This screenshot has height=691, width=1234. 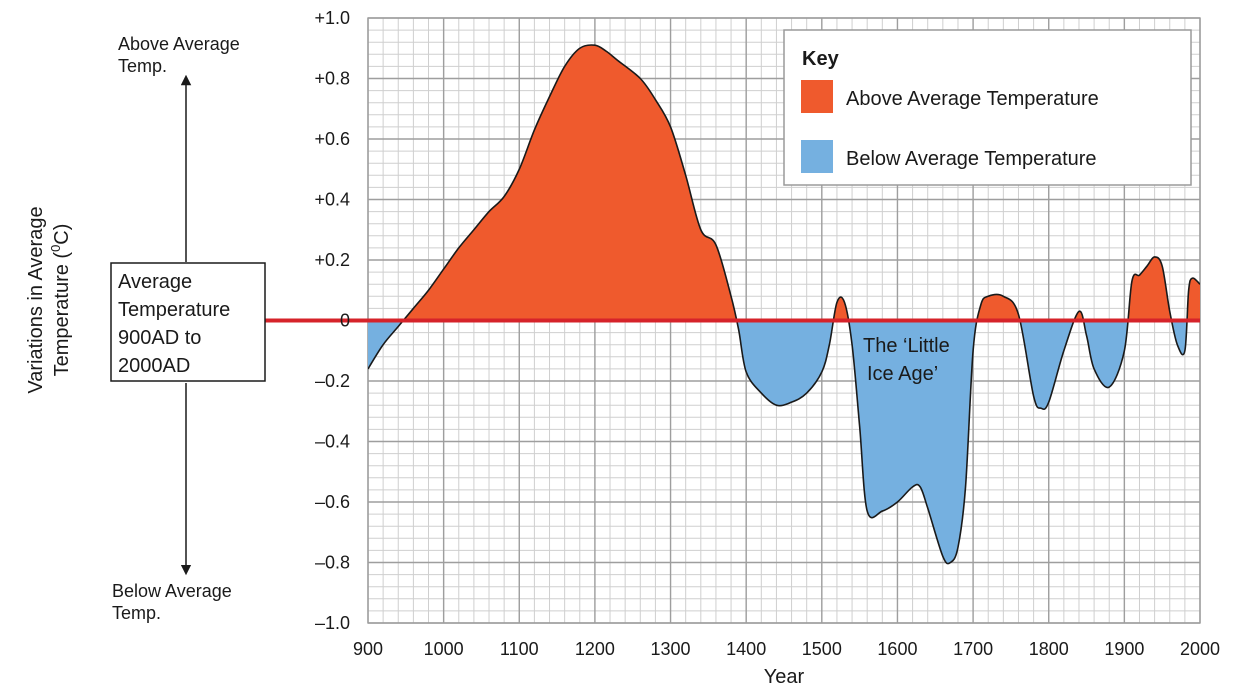 What do you see at coordinates (136, 613) in the screenshot?
I see `below-average-label-line2: Temp.` at bounding box center [136, 613].